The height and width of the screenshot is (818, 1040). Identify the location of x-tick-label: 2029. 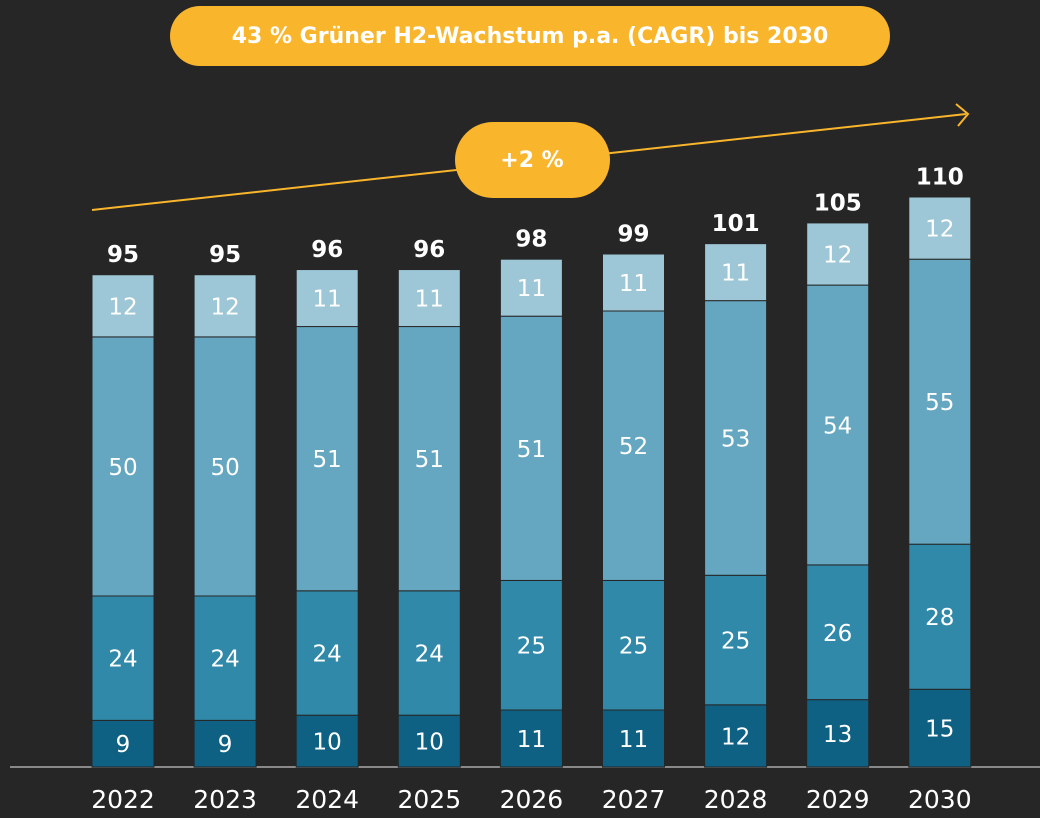
(838, 799).